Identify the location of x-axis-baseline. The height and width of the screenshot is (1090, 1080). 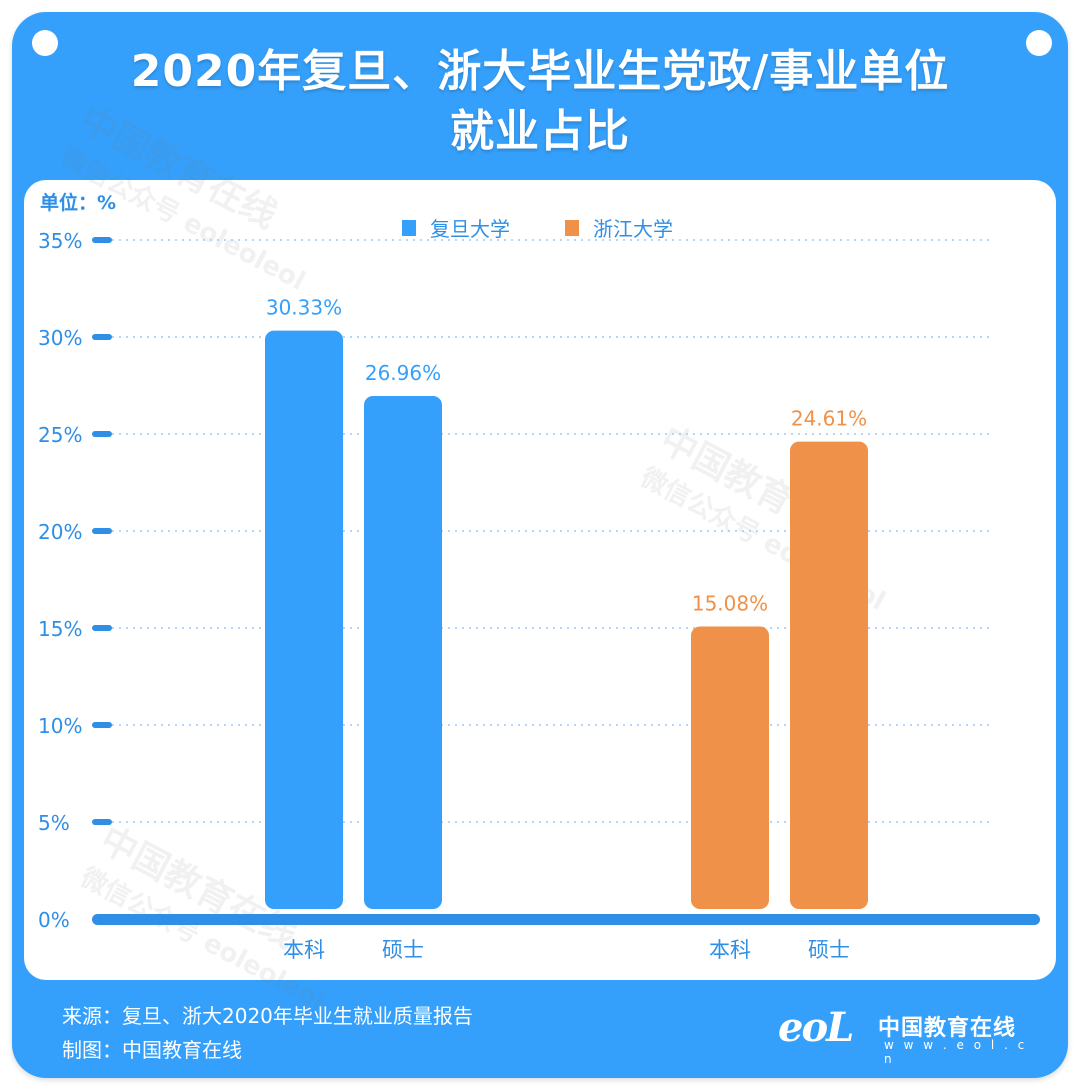
(566, 919).